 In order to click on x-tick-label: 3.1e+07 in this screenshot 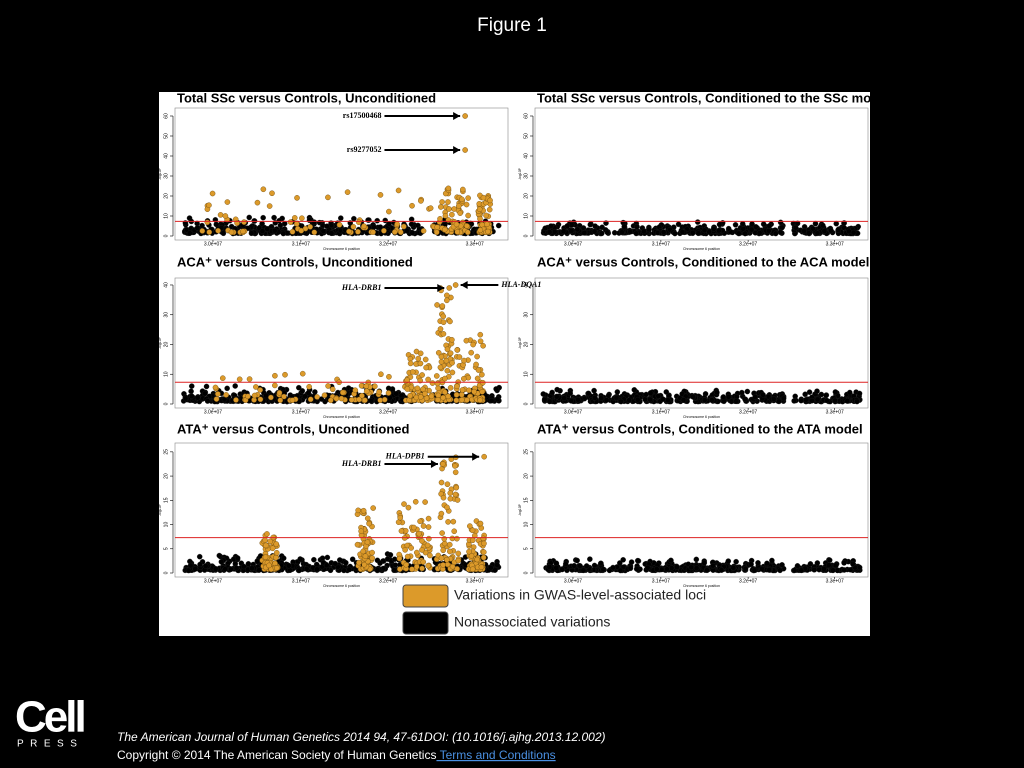, I will do `click(661, 581)`.